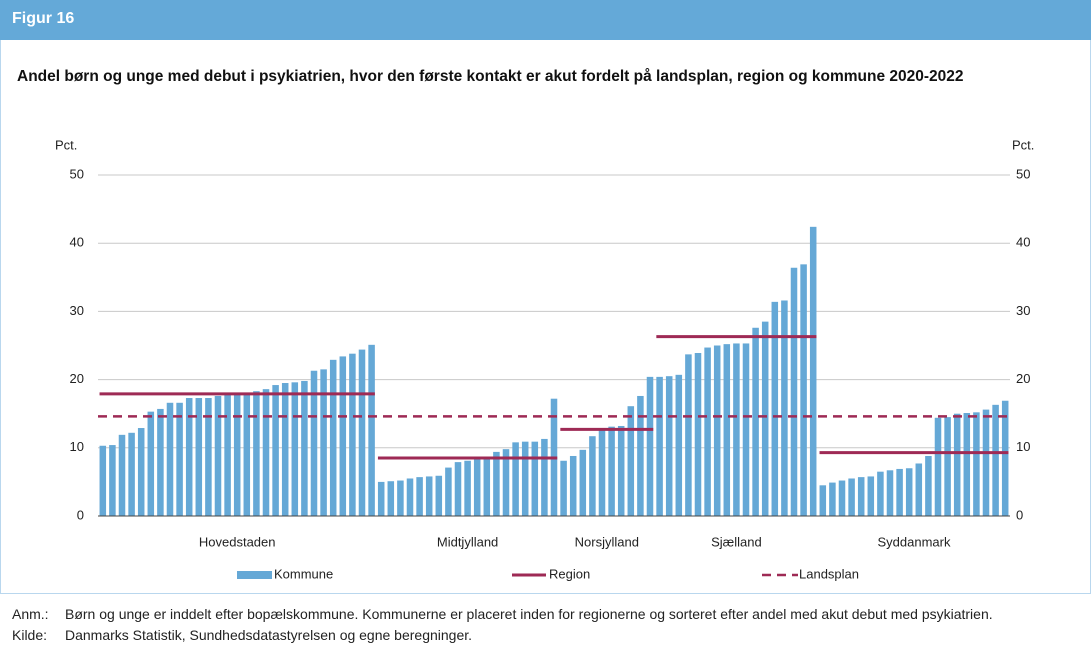 The image size is (1091, 667). I want to click on y2-tick-label: 50, so click(1023, 173).